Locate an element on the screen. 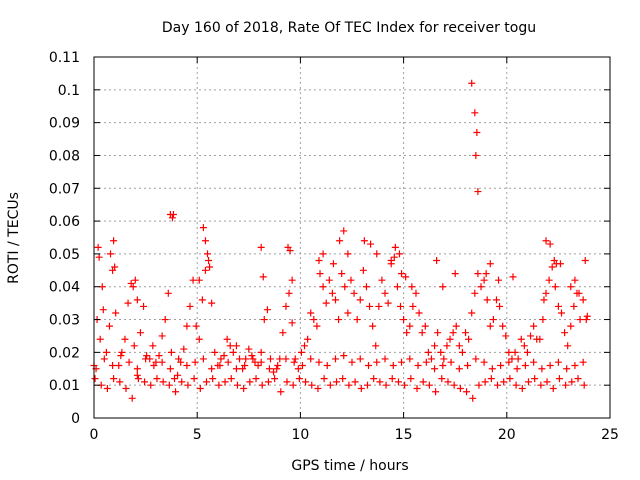 This screenshot has width=640, height=480. x-tick-label: 0 is located at coordinates (94, 435).